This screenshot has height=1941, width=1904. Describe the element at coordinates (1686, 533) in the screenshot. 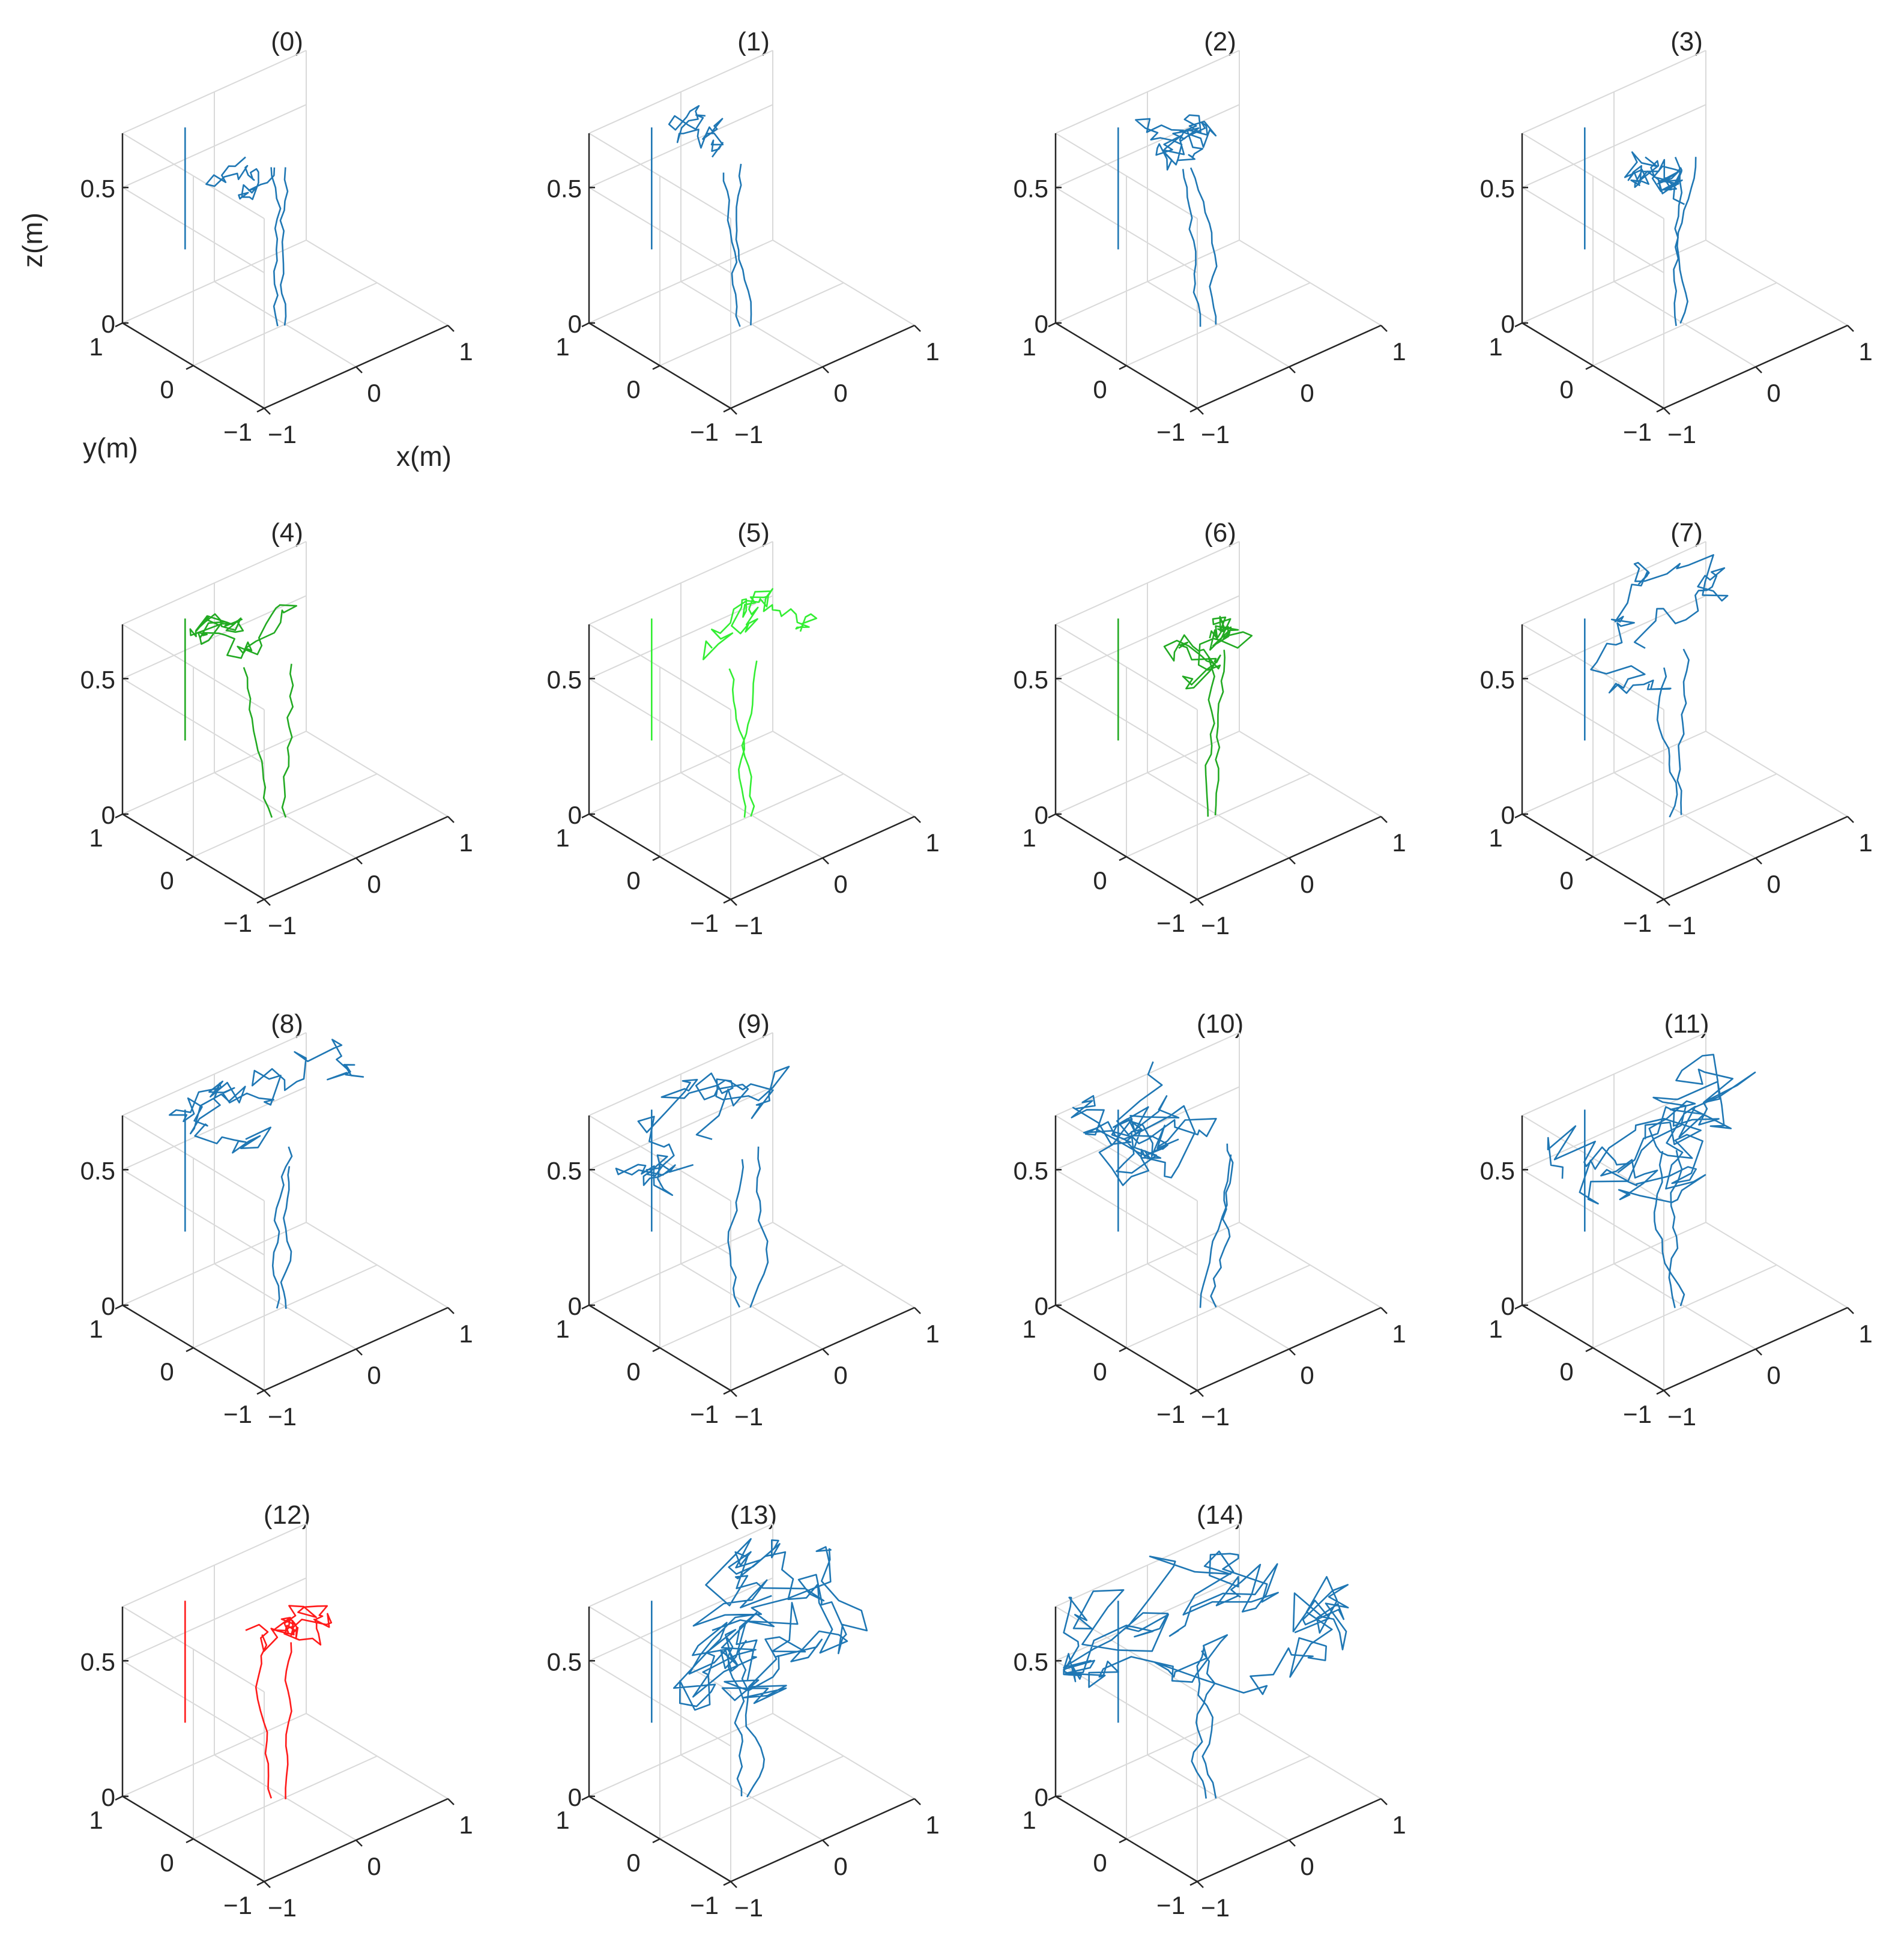

I see `subplot-title: (7)` at that location.